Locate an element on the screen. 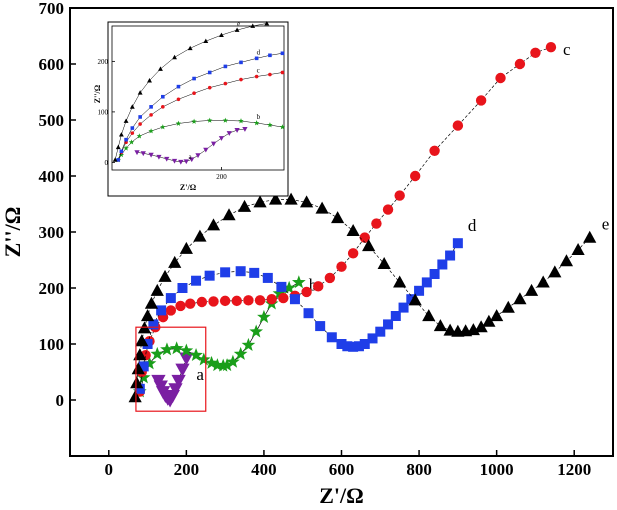 This screenshot has width=617, height=510. x-tick-label: 200 is located at coordinates (187, 469).